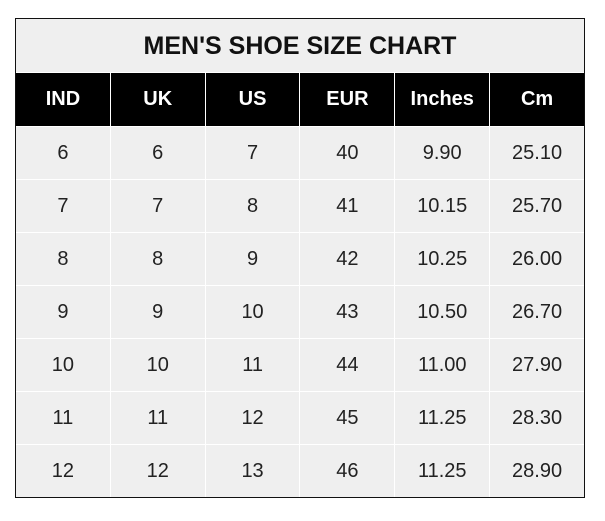 The height and width of the screenshot is (521, 605). I want to click on table-row: 12 12 13 46 11.25 28.90, so click(300, 470).